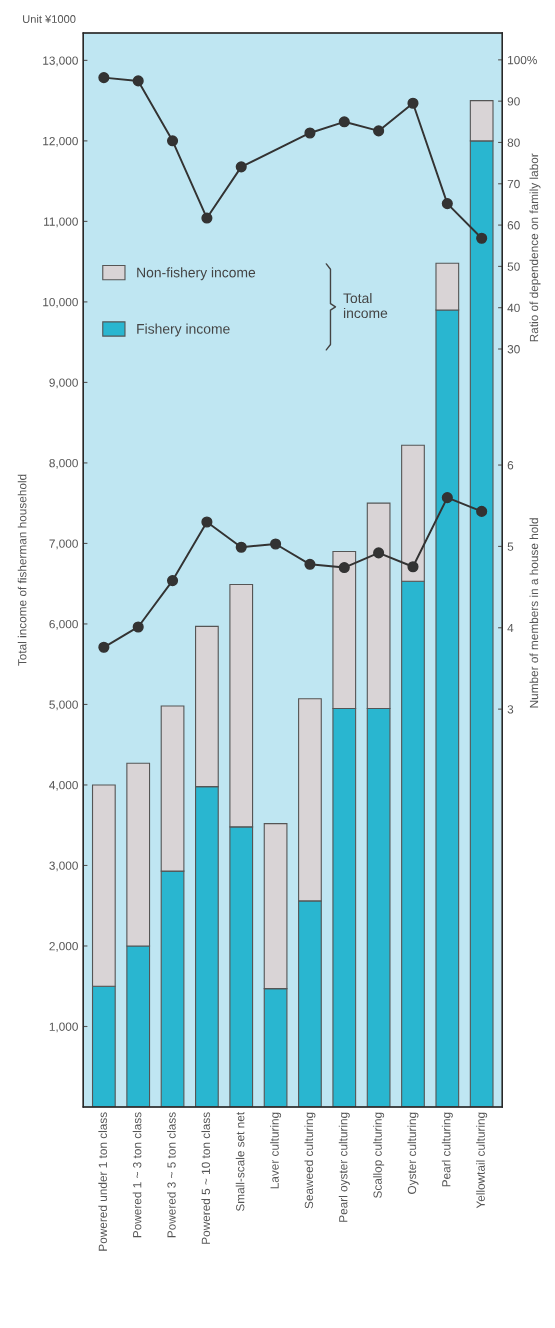  Describe the element at coordinates (63, 624) in the screenshot. I see `y-tick-label: 6,000` at that location.